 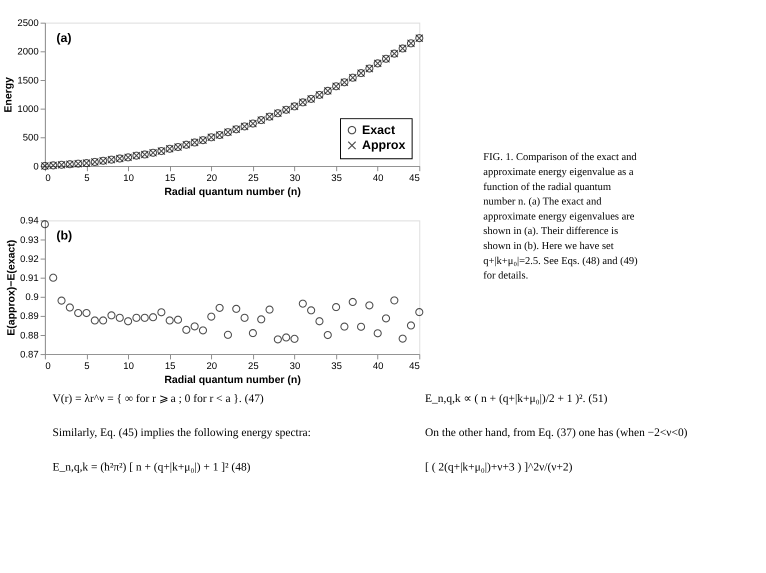 What do you see at coordinates (11, 288) in the screenshot?
I see `y-axis-title: E(approx)−E(exact)` at bounding box center [11, 288].